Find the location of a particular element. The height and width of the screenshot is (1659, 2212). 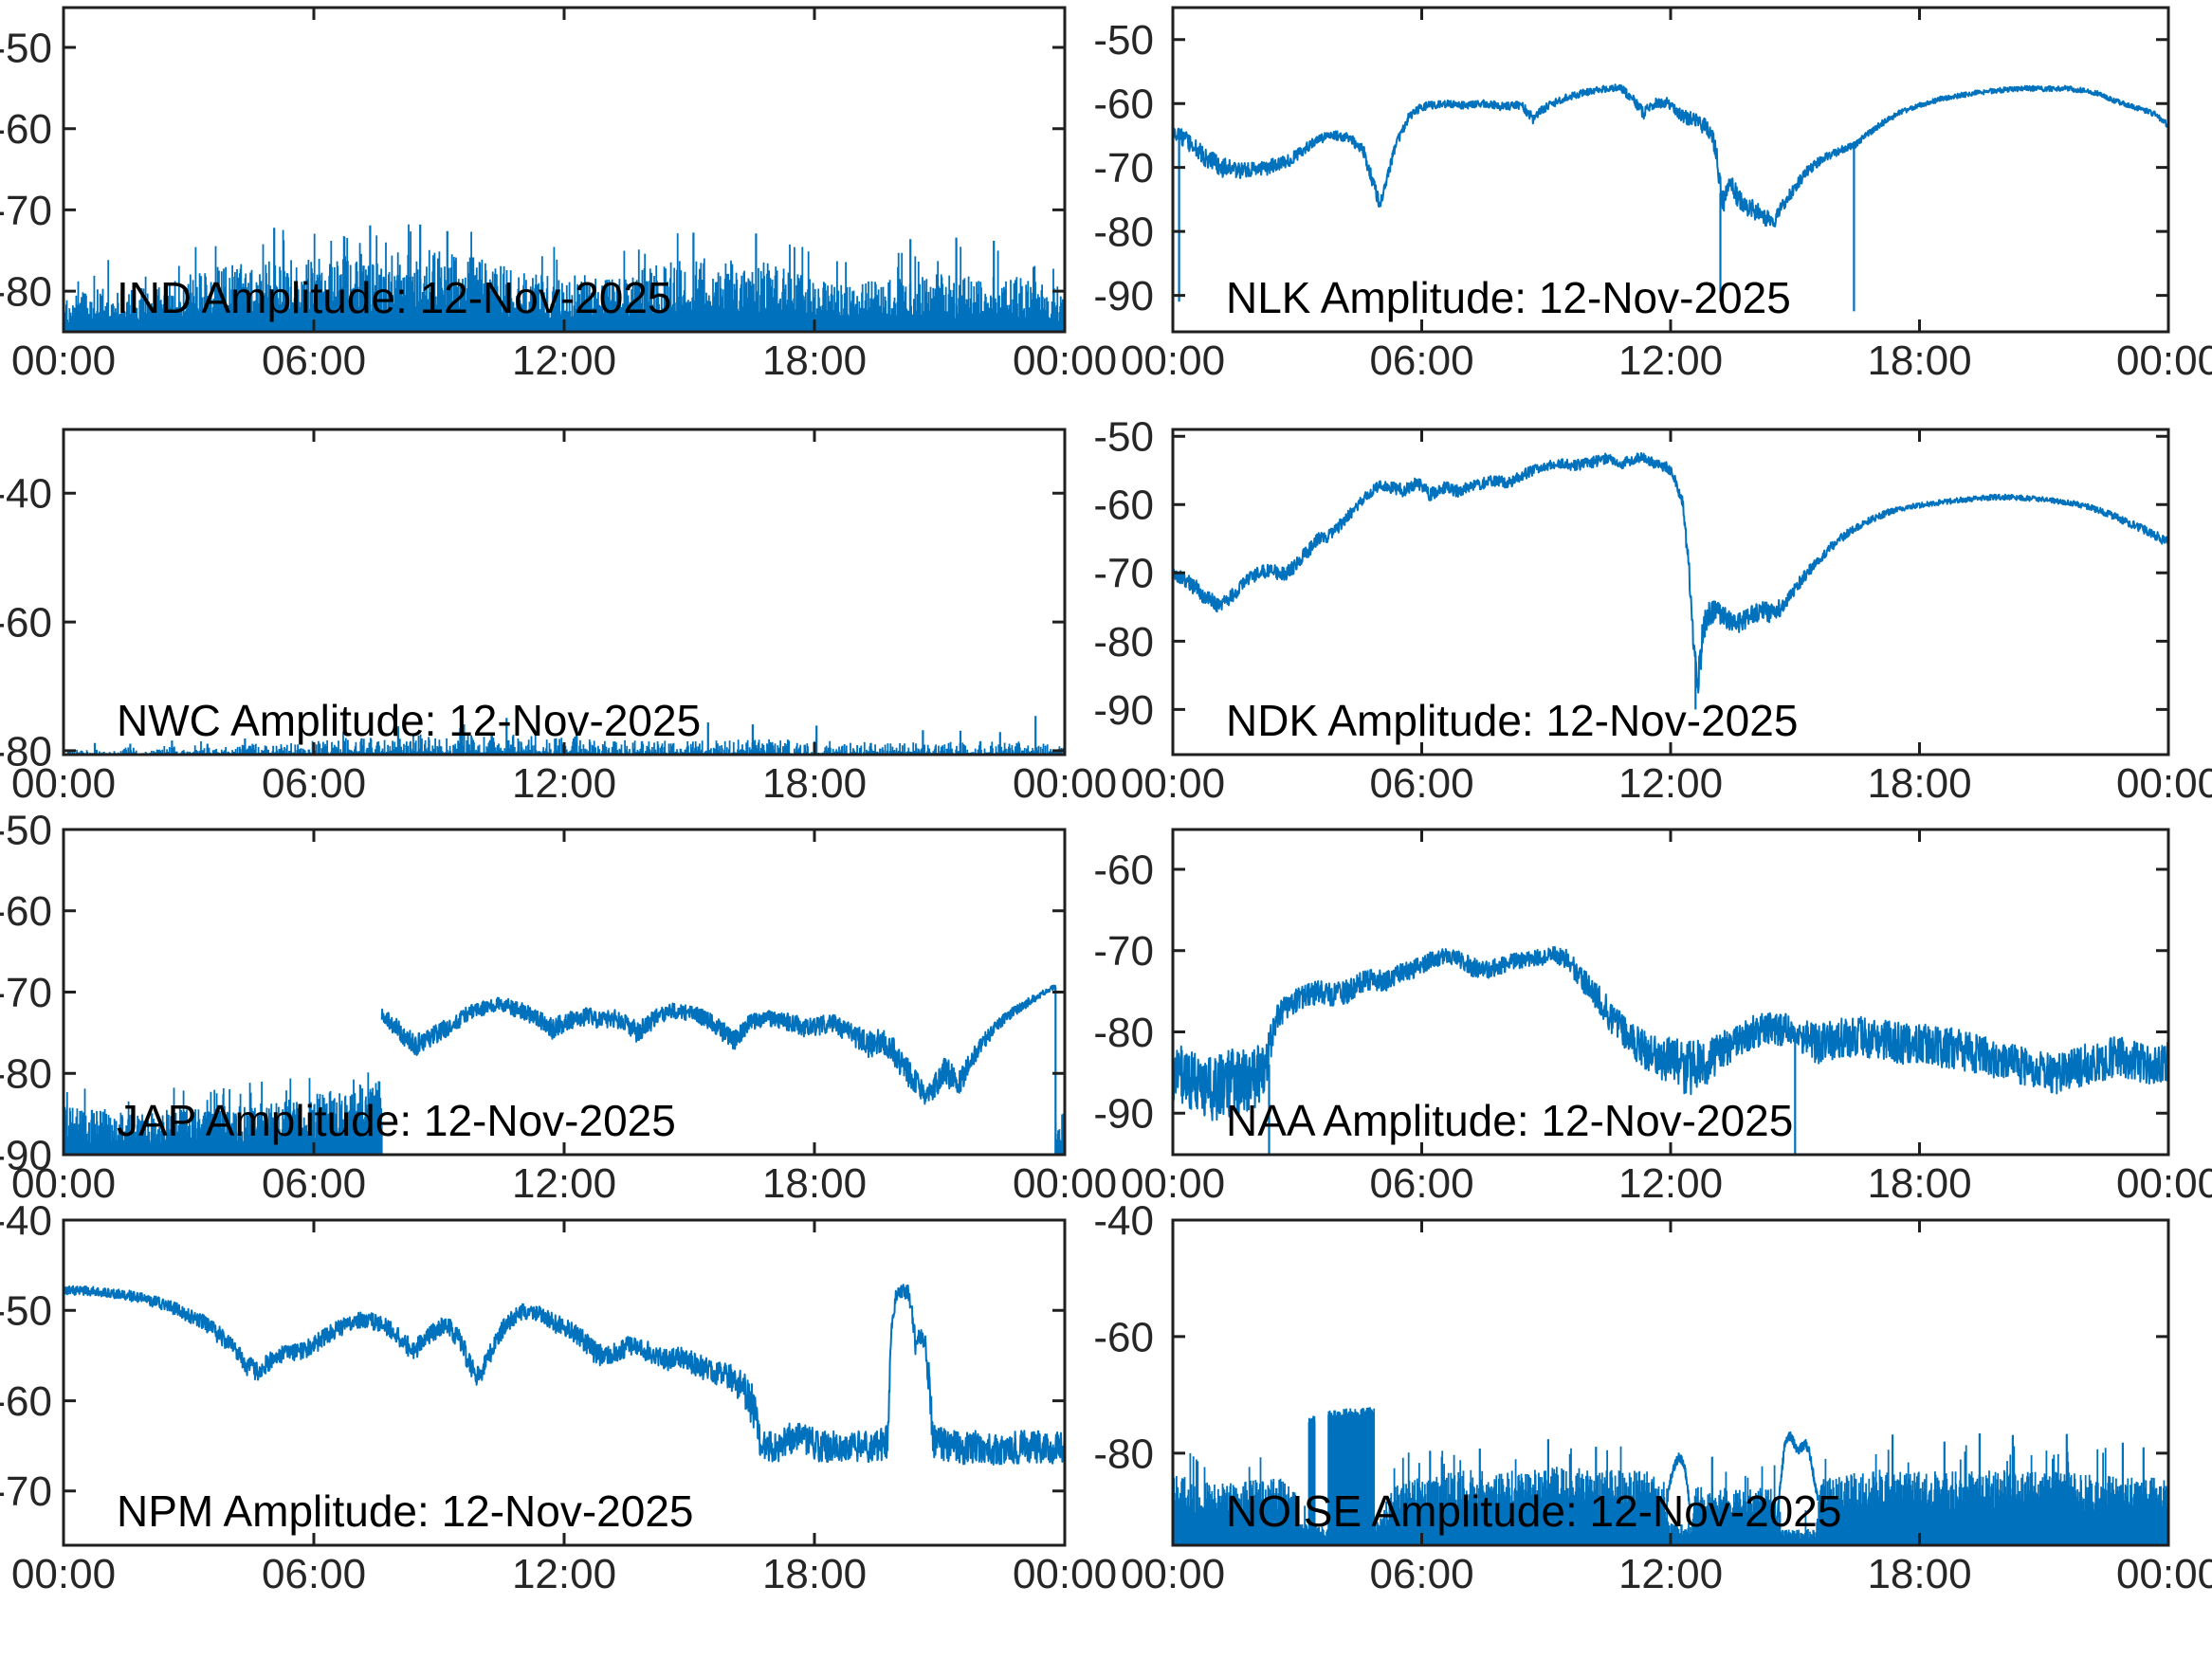

plot-title-ind: IND Amplitude: 12-Nov-2025 is located at coordinates (394, 297).